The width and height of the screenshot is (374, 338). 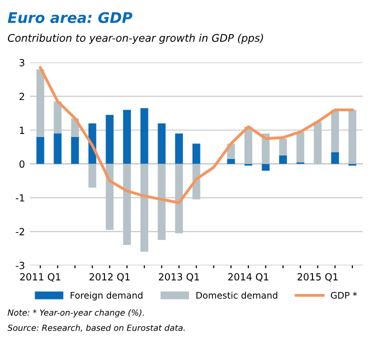 I want to click on chart-title: Euro area: GDP, so click(x=70, y=18).